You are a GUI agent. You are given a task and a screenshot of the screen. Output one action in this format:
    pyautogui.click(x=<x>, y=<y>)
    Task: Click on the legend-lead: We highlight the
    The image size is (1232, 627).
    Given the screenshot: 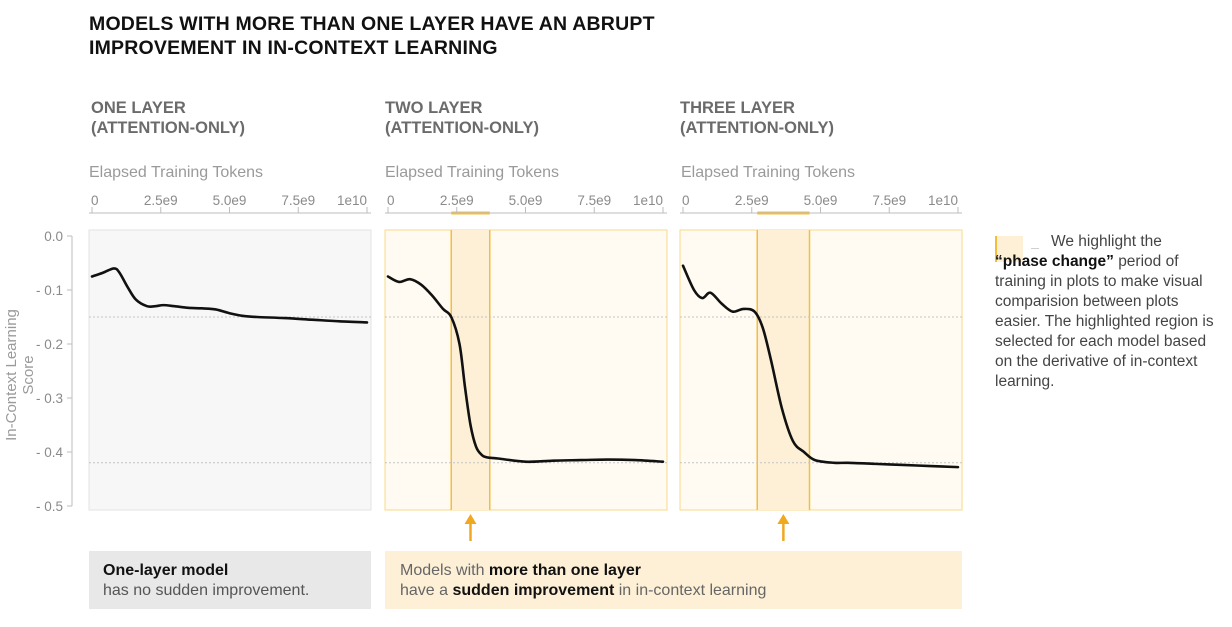 What is the action you would take?
    pyautogui.click(x=1106, y=241)
    